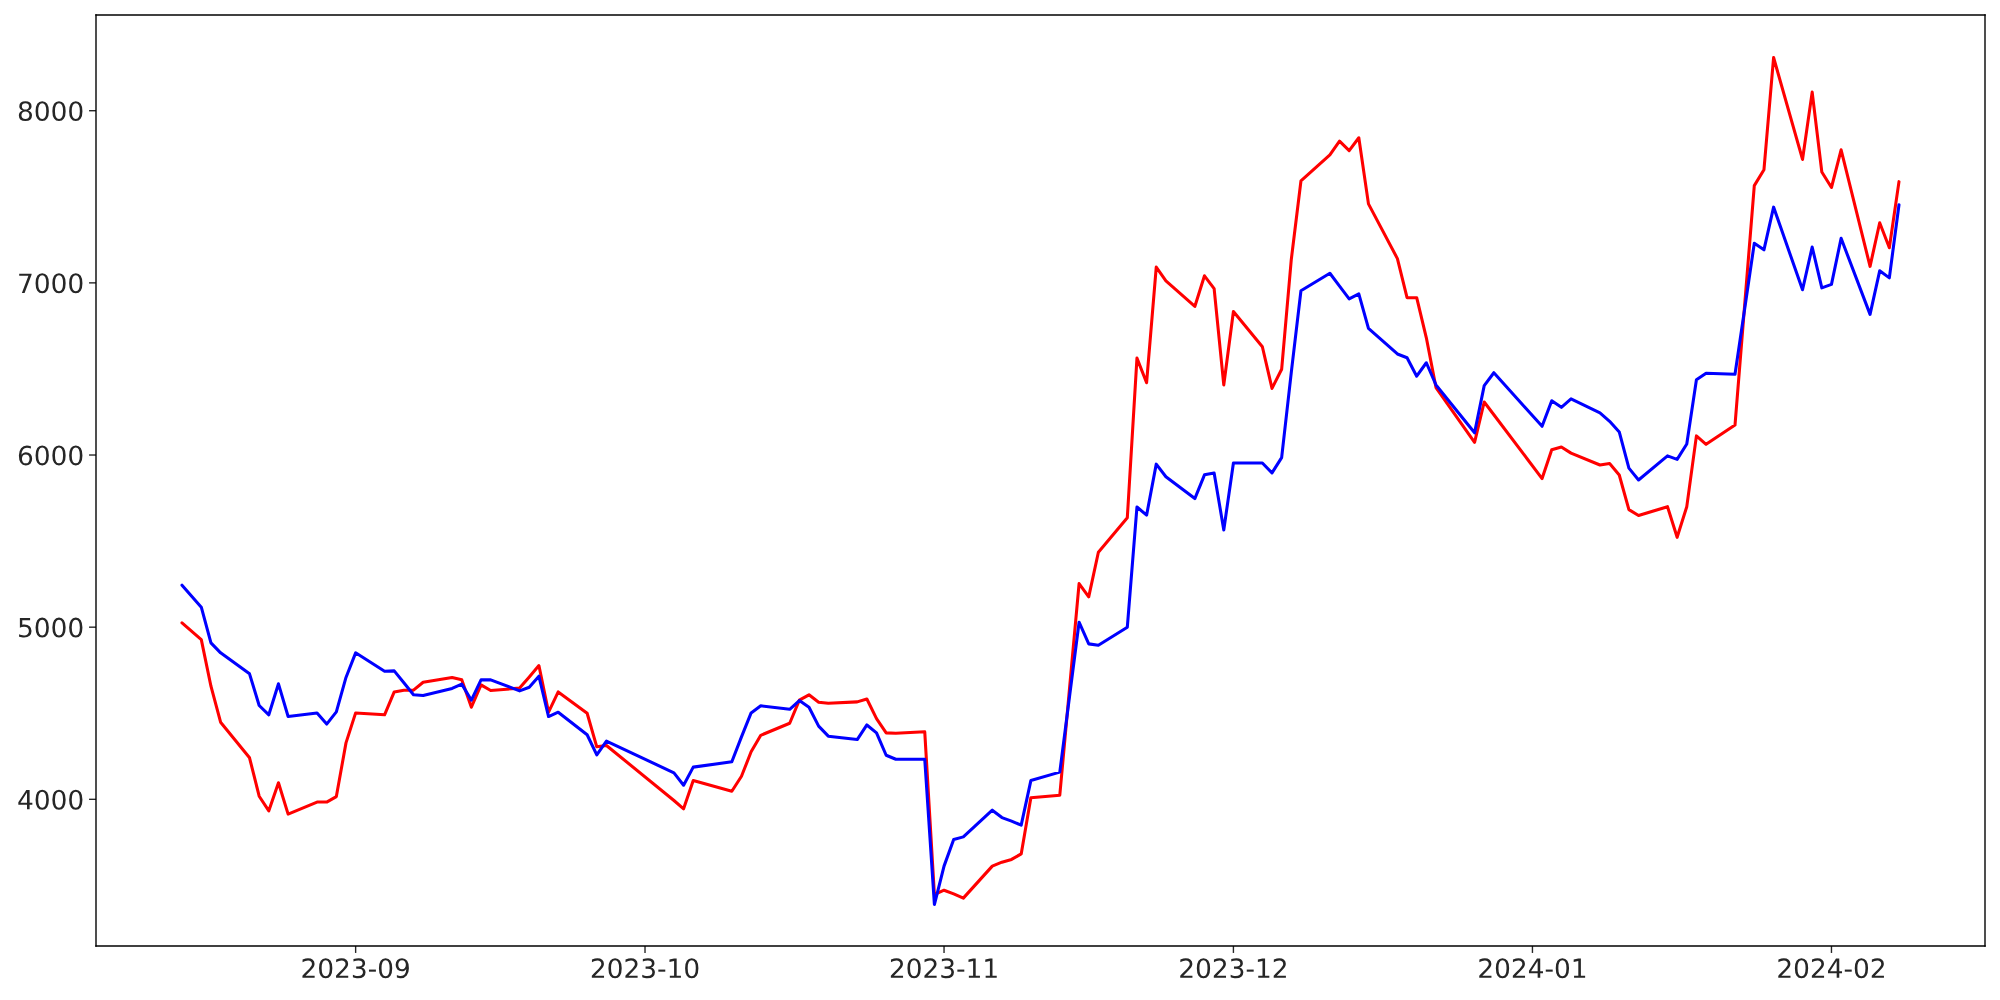  I want to click on y-tick-label: 7000, so click(51, 283).